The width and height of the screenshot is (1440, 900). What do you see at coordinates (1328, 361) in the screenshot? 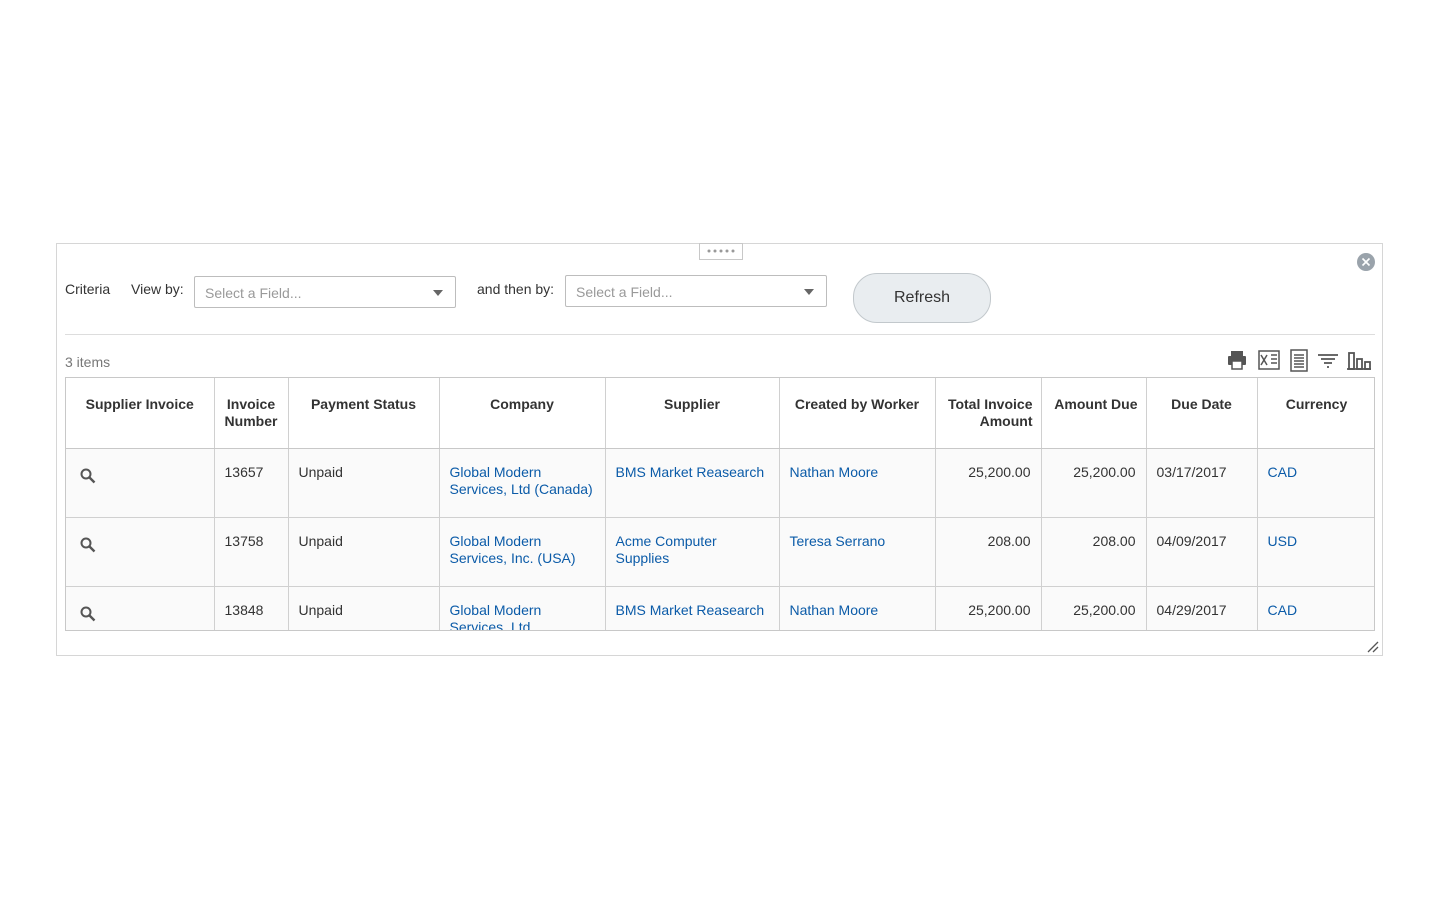
I see `filter-icon` at bounding box center [1328, 361].